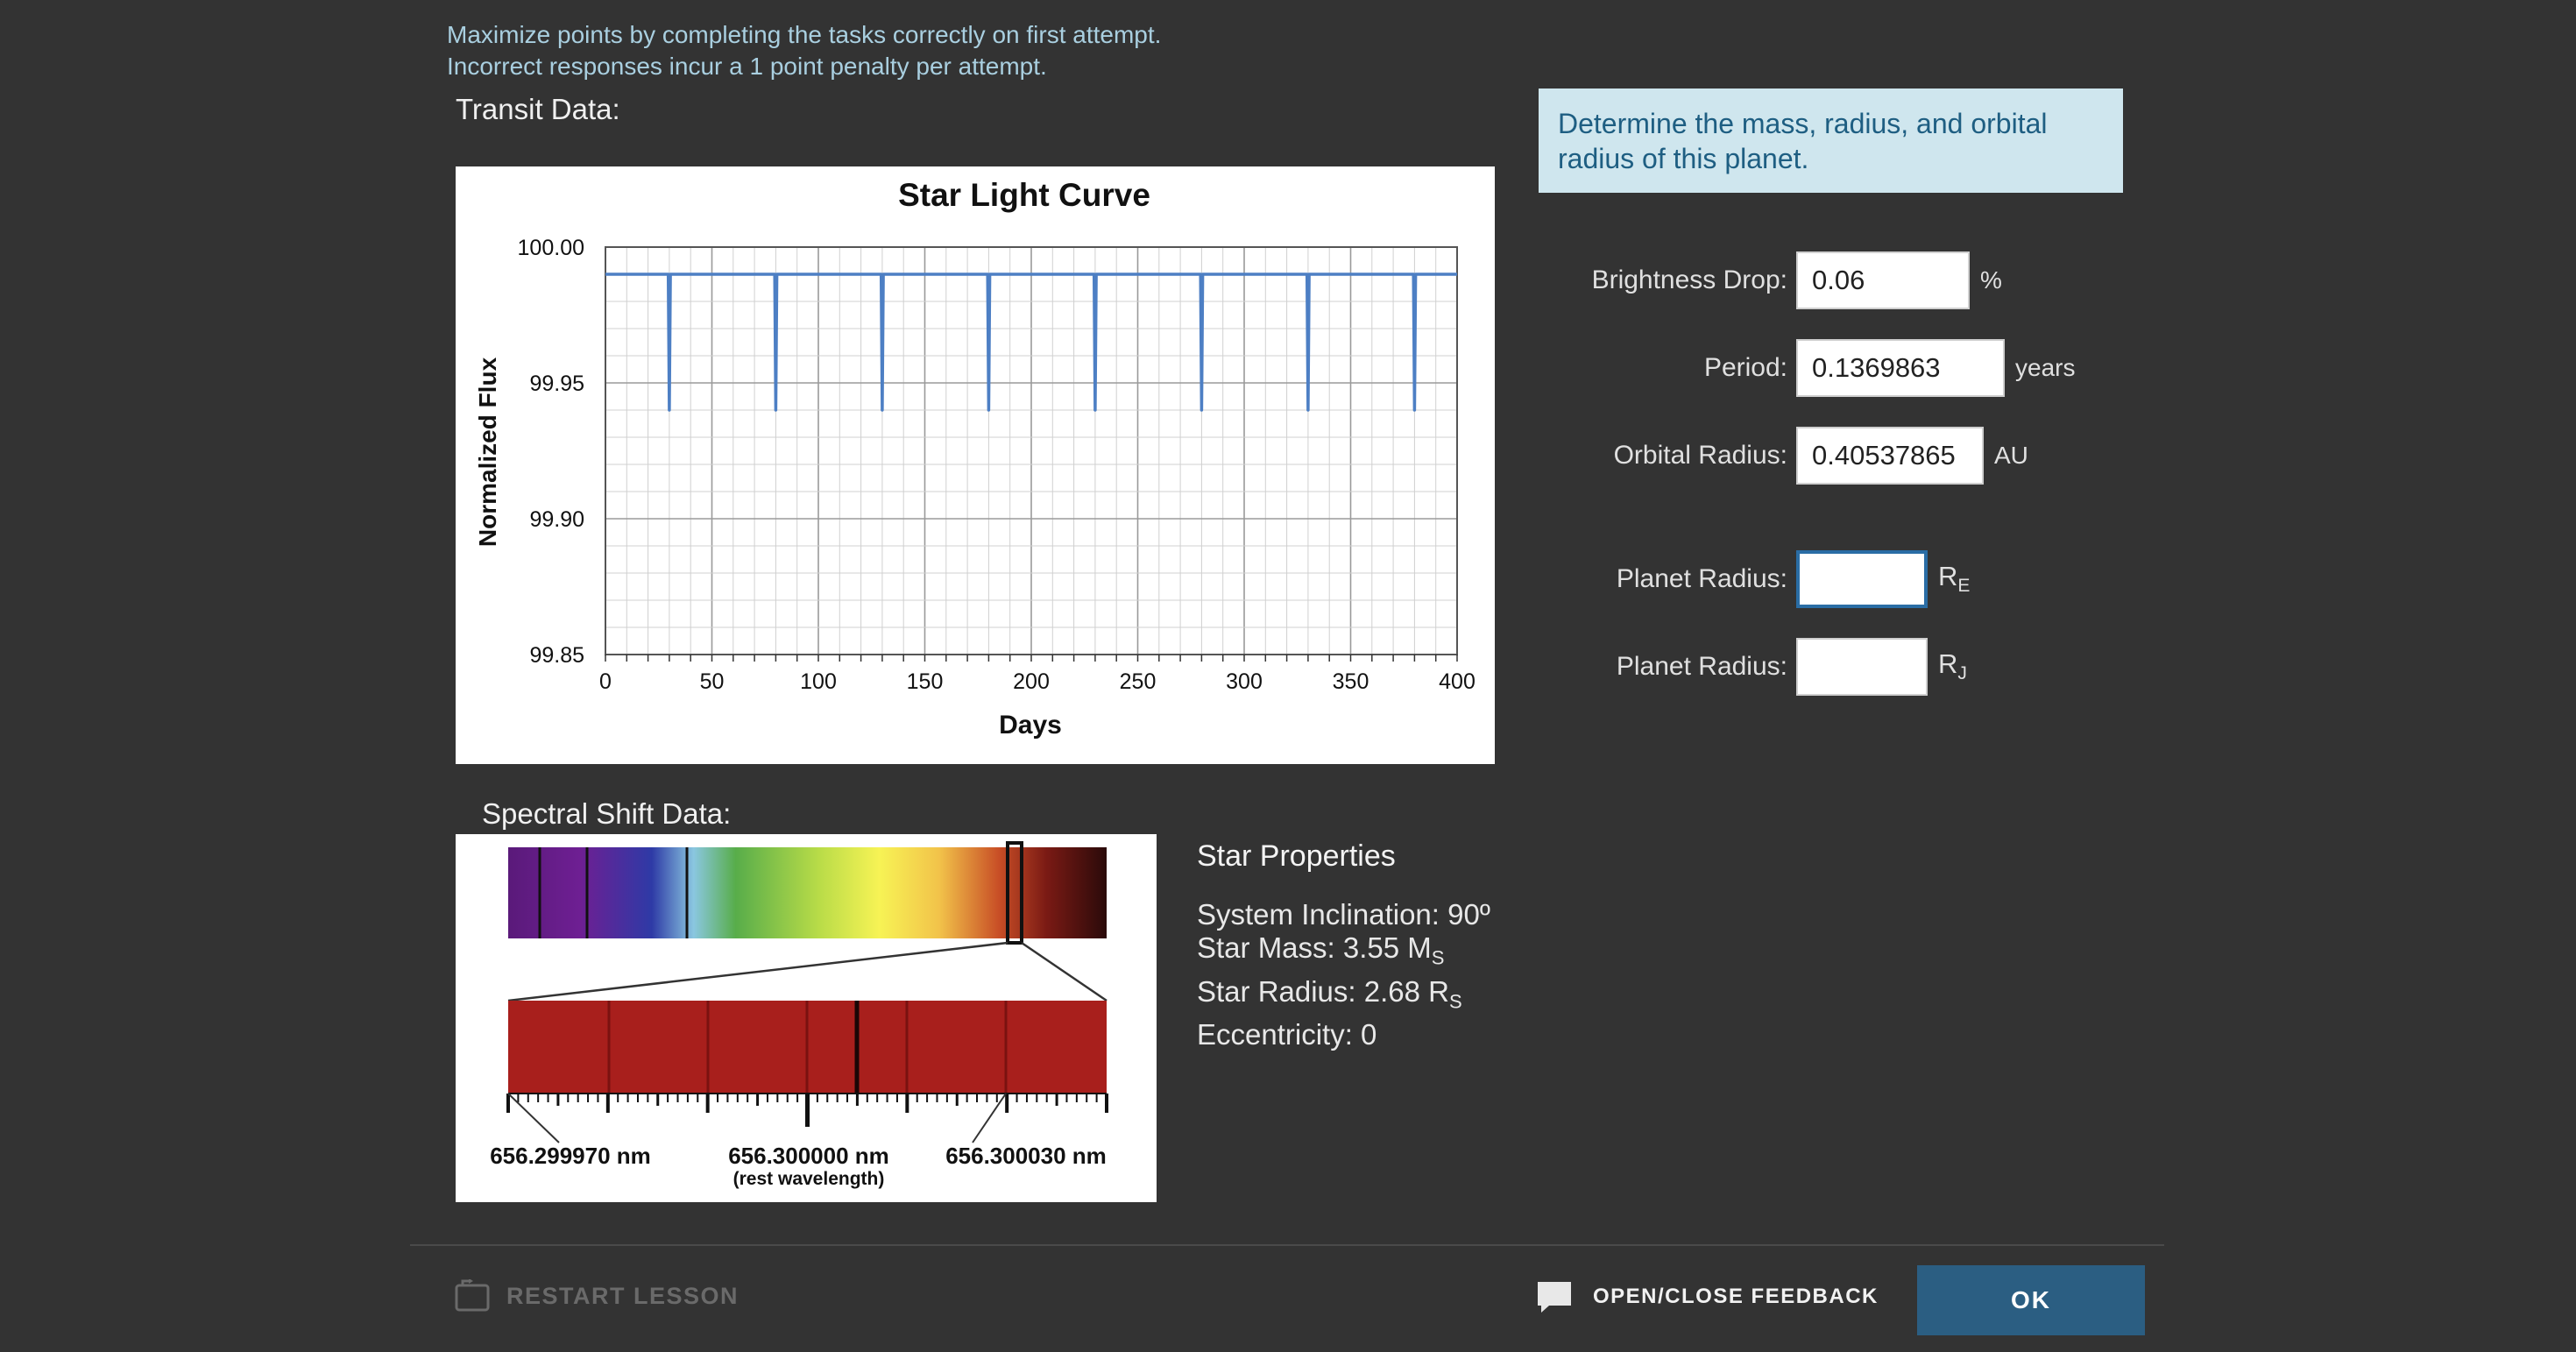 The image size is (2576, 1352). I want to click on planet-radius-jupiter-unit: RJ, so click(1947, 666).